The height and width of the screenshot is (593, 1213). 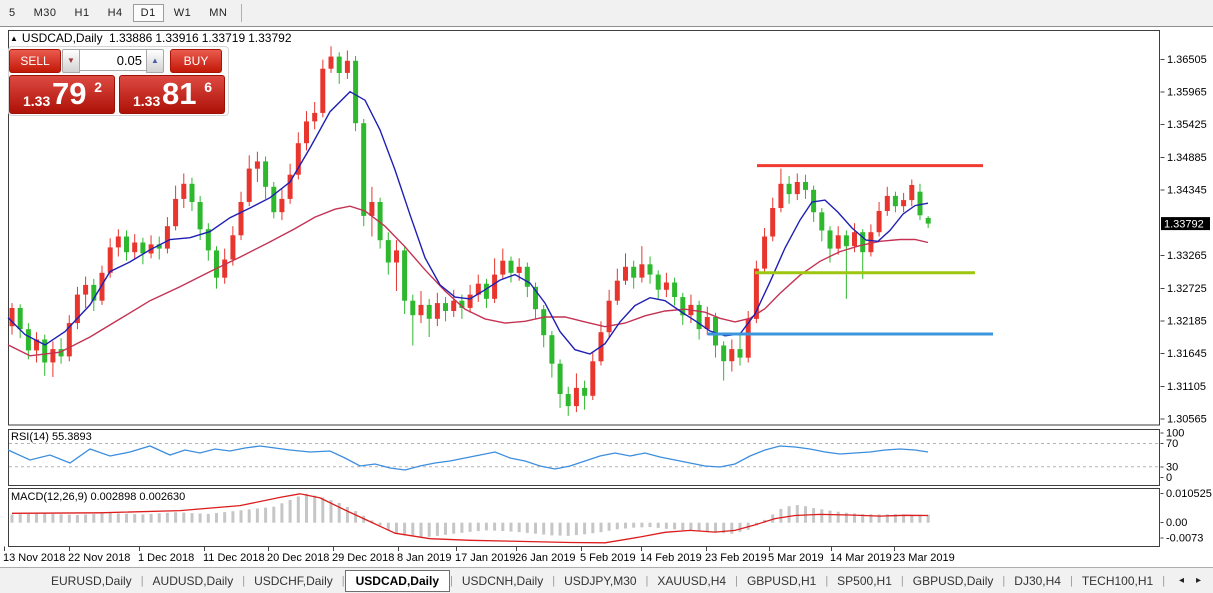 What do you see at coordinates (45, 13) in the screenshot?
I see `timeframe-button-m30: M30` at bounding box center [45, 13].